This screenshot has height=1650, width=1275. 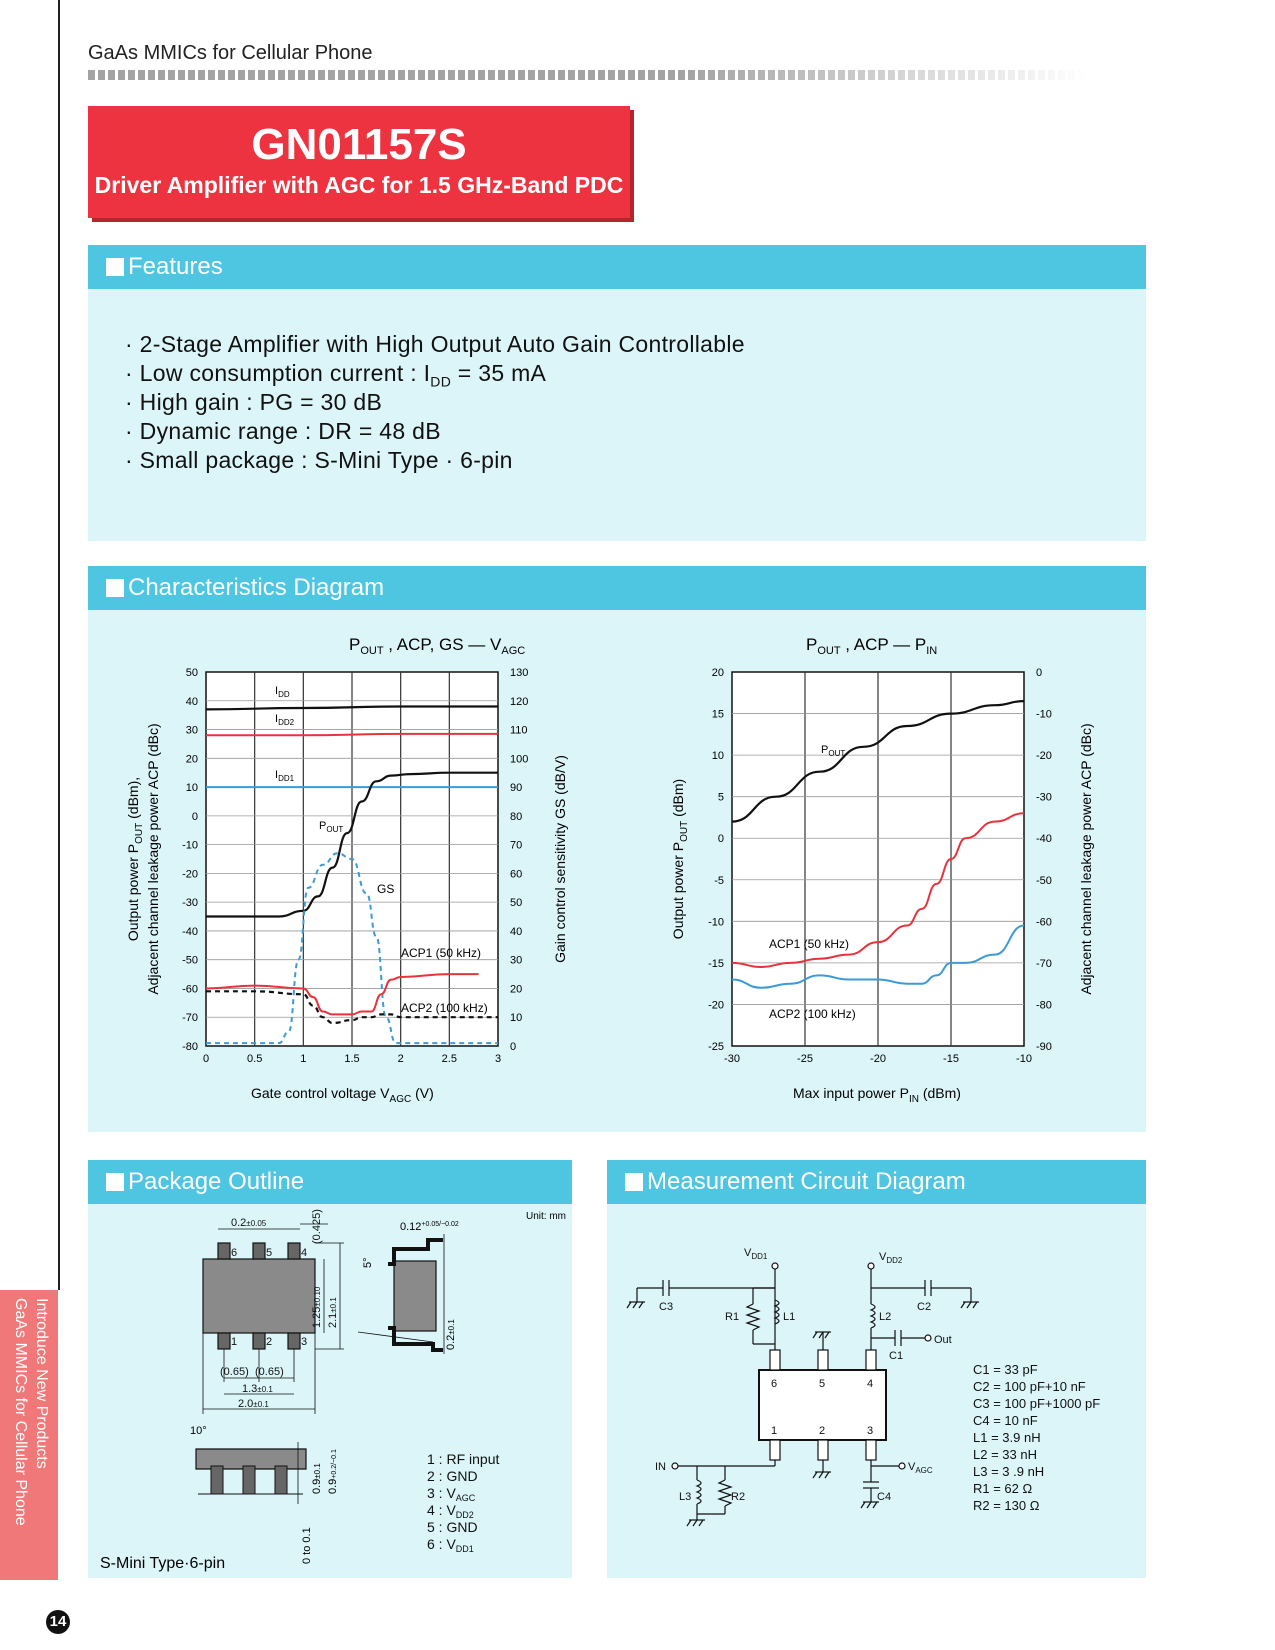 I want to click on chart-right-series, so click(x=878, y=844).